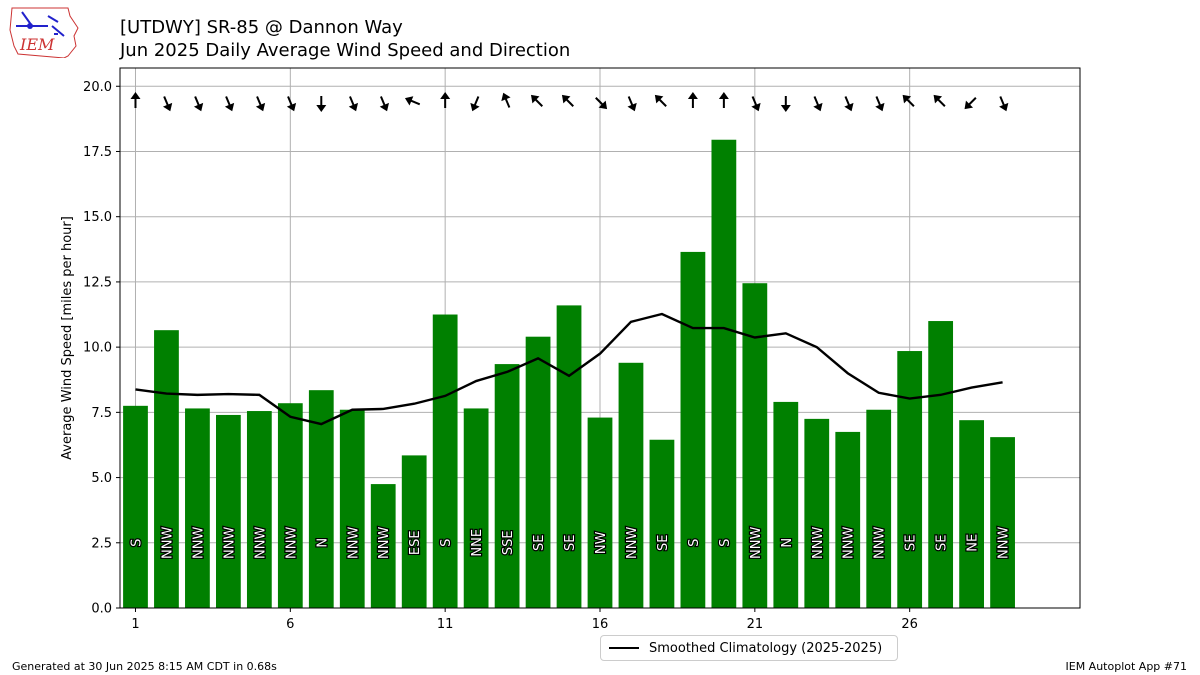 Image resolution: width=1200 pixels, height=675 pixels. What do you see at coordinates (135, 624) in the screenshot?
I see `x-tick-label: 1` at bounding box center [135, 624].